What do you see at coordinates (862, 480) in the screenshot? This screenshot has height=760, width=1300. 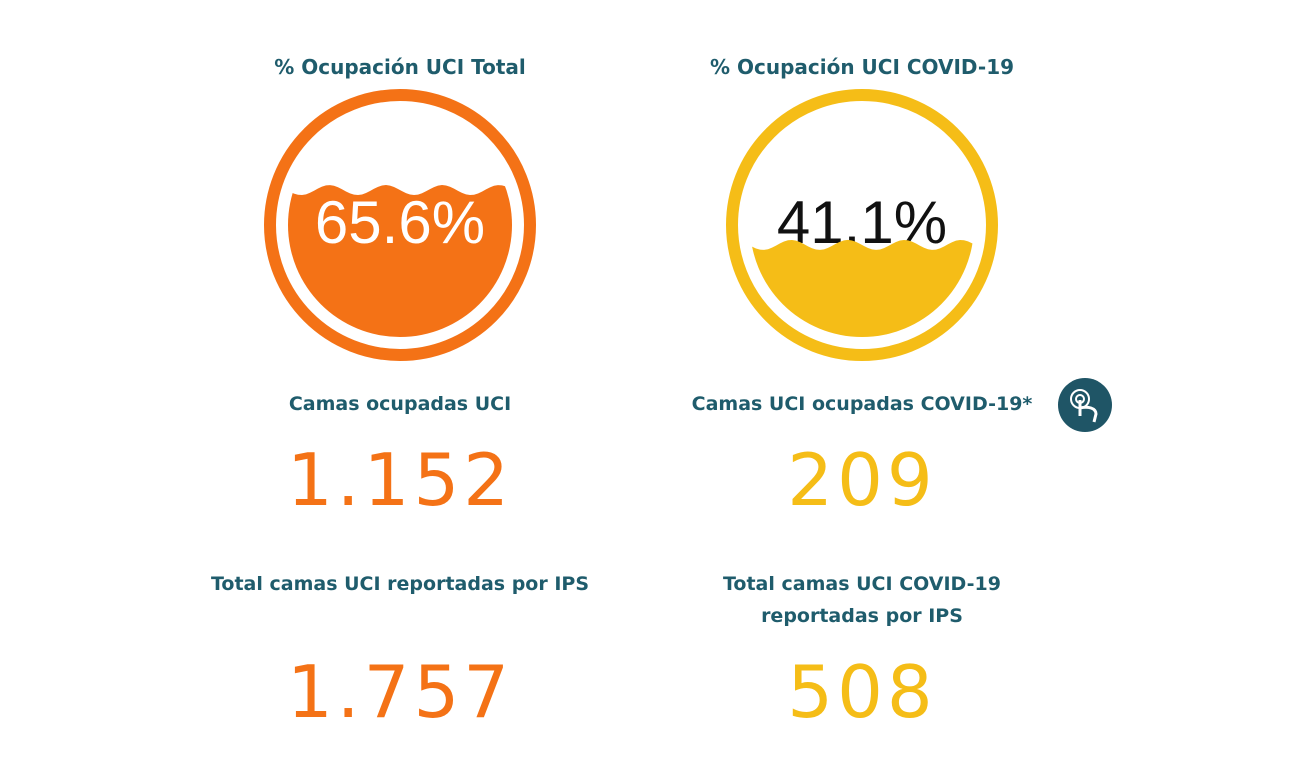 I see `card-value: 209` at bounding box center [862, 480].